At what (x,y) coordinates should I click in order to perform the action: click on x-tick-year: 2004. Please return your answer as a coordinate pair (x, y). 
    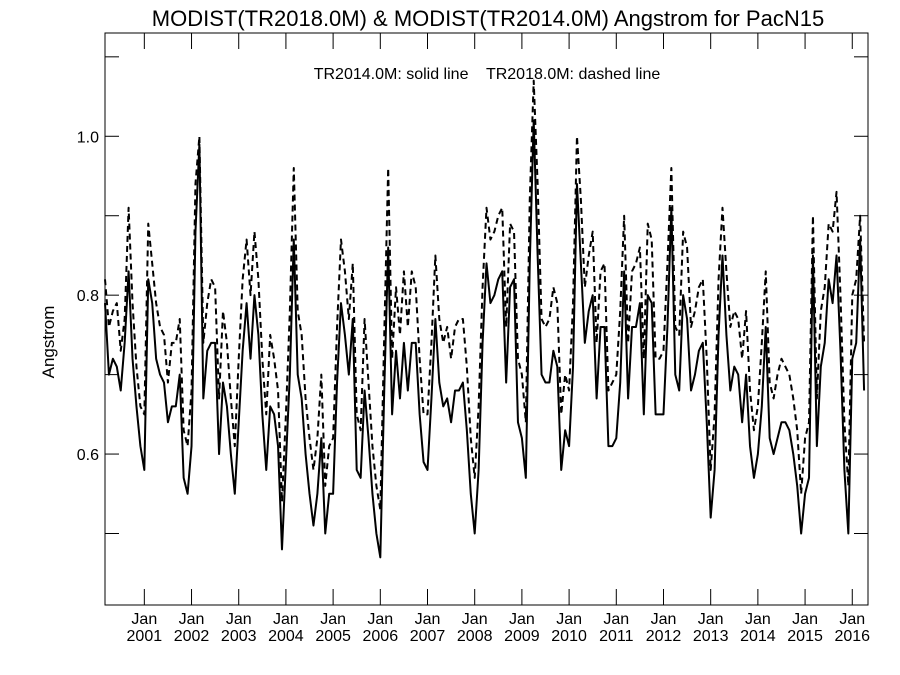
    Looking at the image, I should click on (286, 636).